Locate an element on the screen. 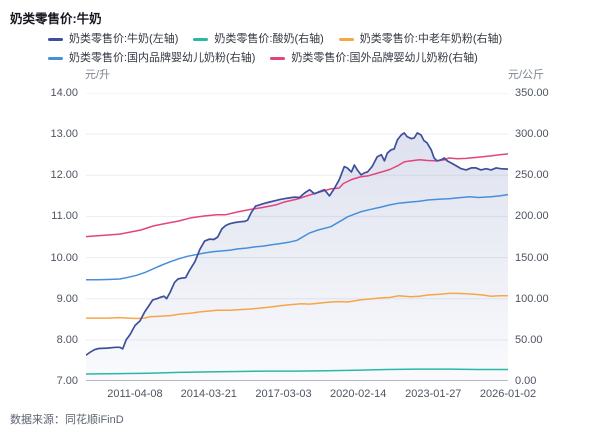 Image resolution: width=600 pixels, height=439 pixels. right-axis-tick-label: 0.00 is located at coordinates (526, 381).